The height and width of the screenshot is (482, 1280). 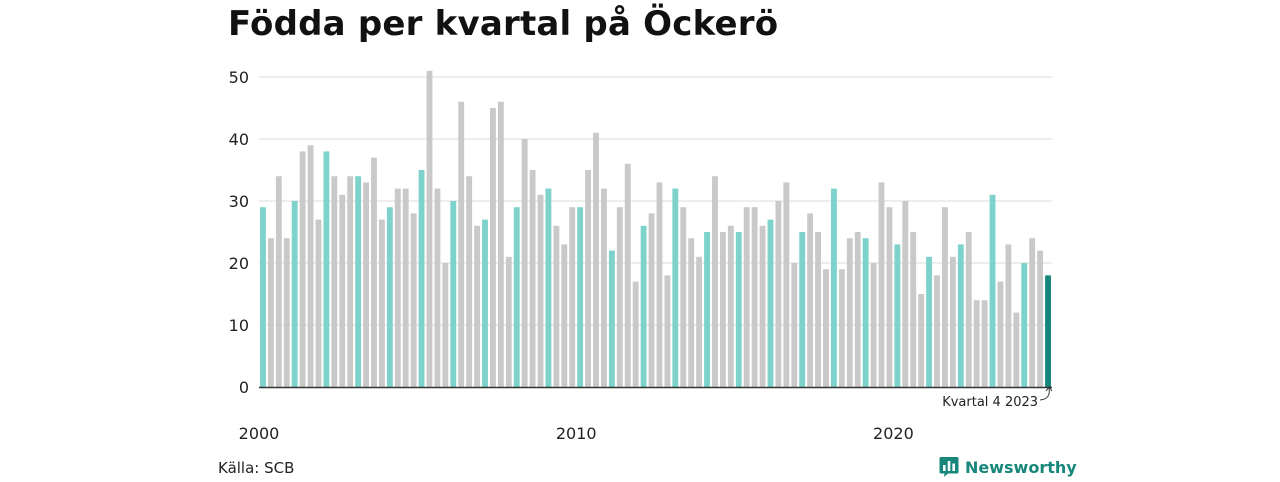 What do you see at coordinates (342, 290) in the screenshot?
I see `bar-2002-q3` at bounding box center [342, 290].